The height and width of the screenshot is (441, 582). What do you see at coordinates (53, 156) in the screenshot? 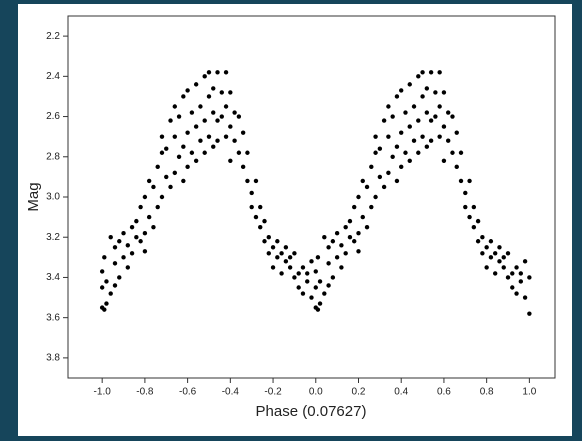
I see `y-tick-label: 2.8` at bounding box center [53, 156].